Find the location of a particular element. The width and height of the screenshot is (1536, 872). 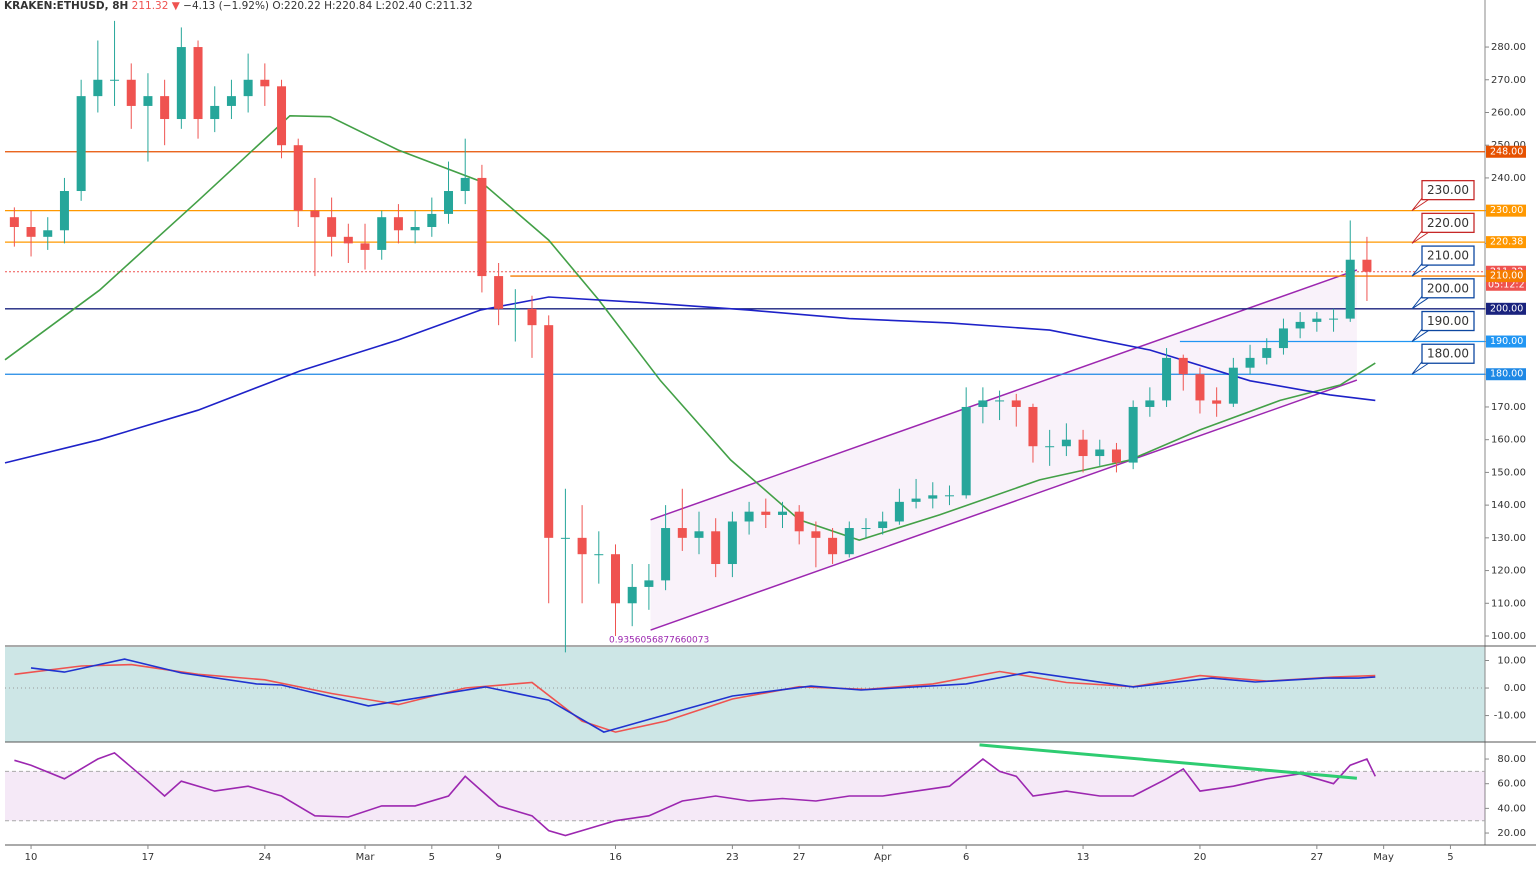

x-tick-label: 20 is located at coordinates (1200, 857).